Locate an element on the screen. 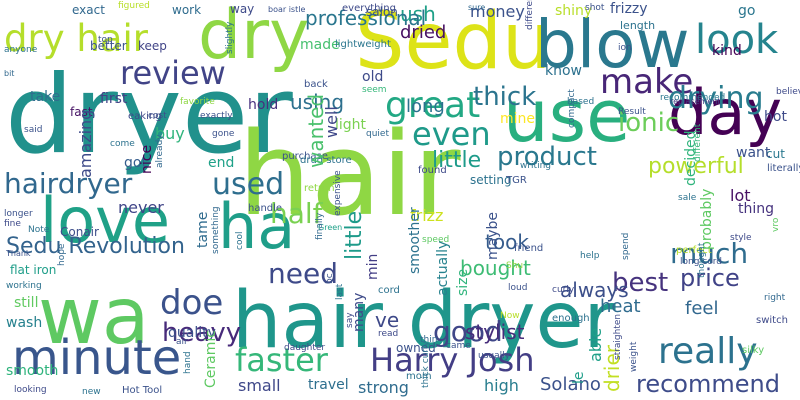  cloud-word: different is located at coordinates (698, 142).